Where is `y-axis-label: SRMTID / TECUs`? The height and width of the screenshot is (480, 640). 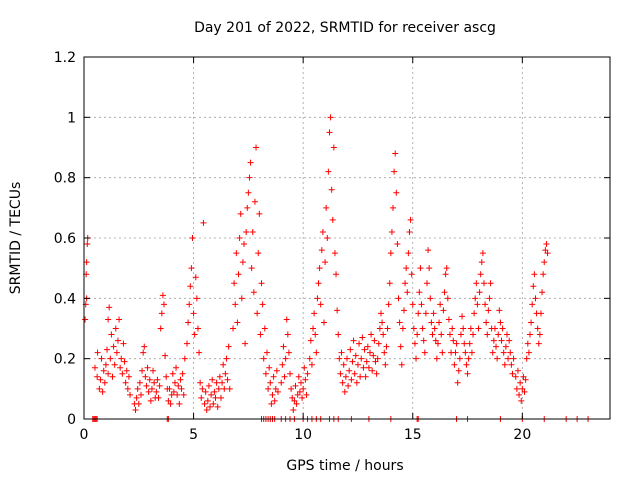 y-axis-label: SRMTID / TECUs is located at coordinates (16, 238).